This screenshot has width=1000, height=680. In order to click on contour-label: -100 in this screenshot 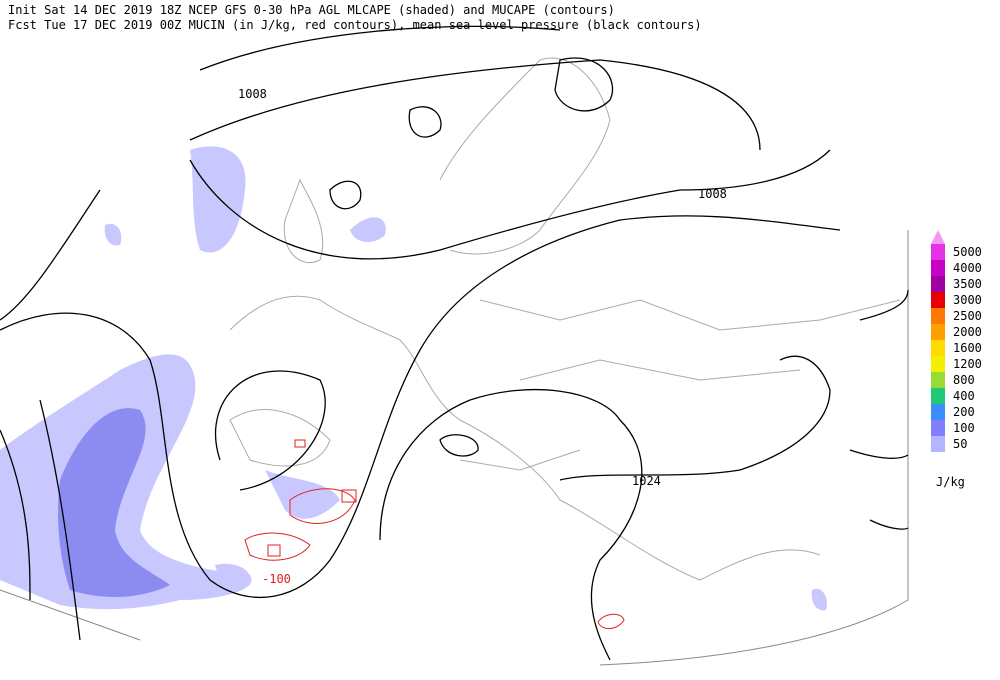, I will do `click(276, 579)`.